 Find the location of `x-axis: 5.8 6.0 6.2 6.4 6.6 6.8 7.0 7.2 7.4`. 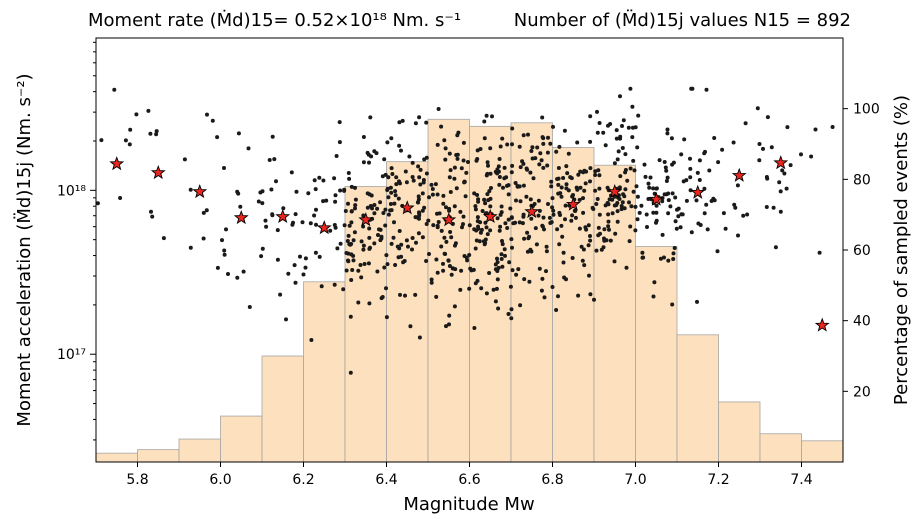

x-axis: 5.8 6.0 6.2 6.4 6.6 6.8 7.0 7.2 7.4 is located at coordinates (469, 475).